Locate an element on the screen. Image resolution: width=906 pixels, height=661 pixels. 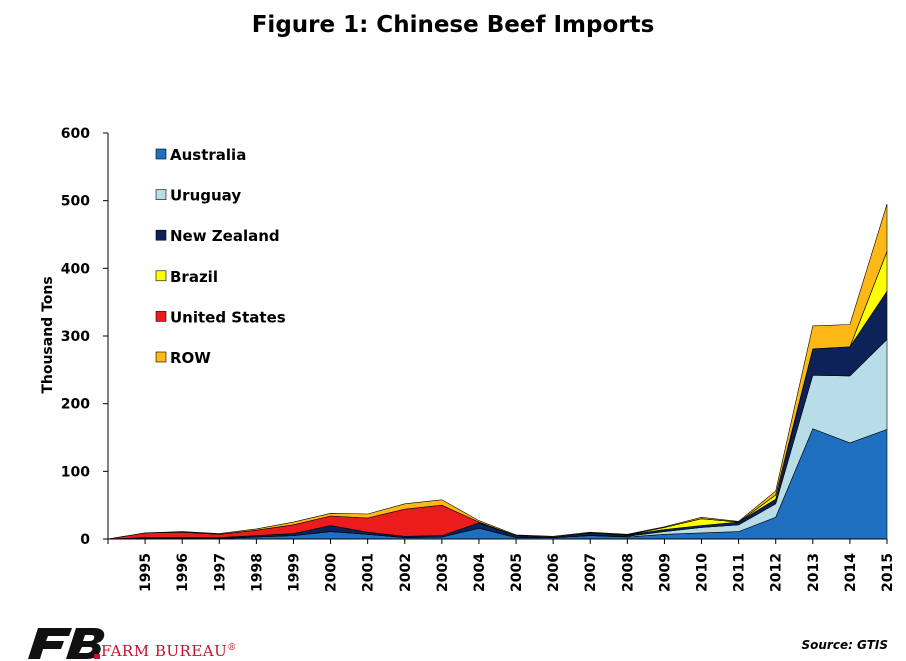
legend-label: Australia is located at coordinates (208, 155).